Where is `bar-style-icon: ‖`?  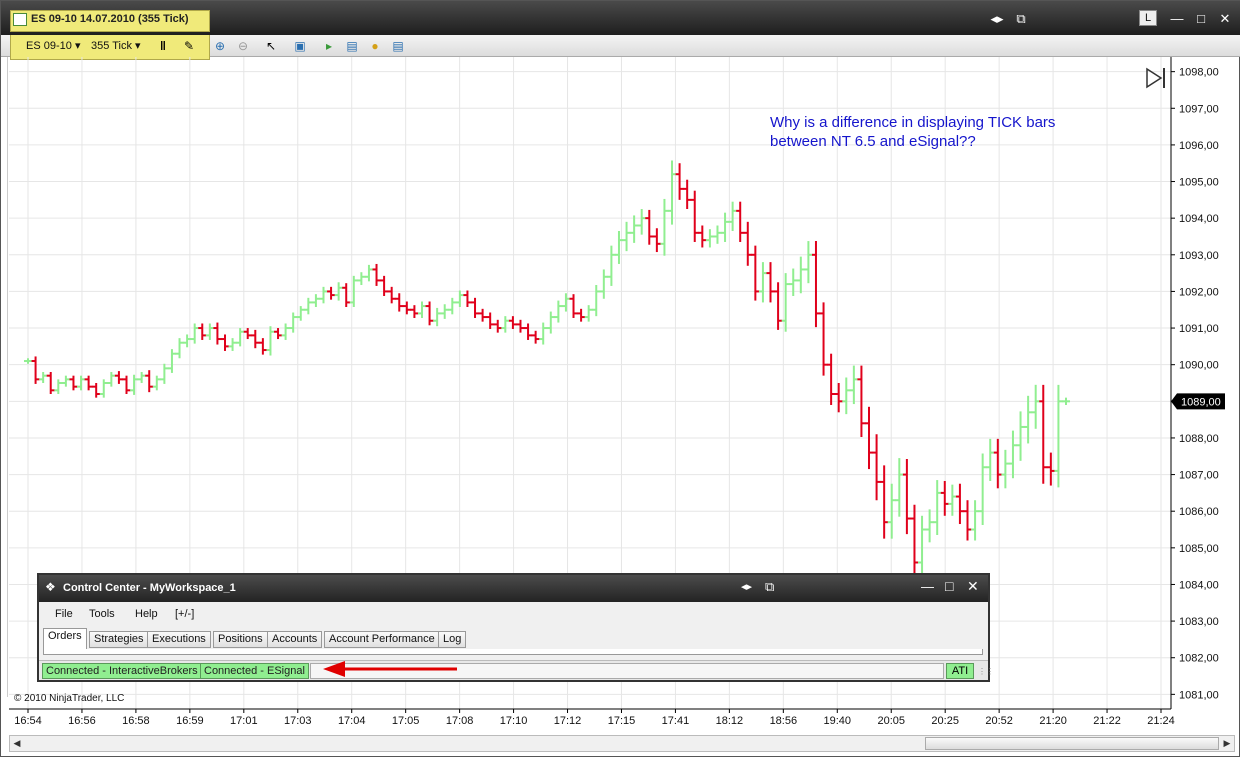 bar-style-icon: ‖ is located at coordinates (163, 46).